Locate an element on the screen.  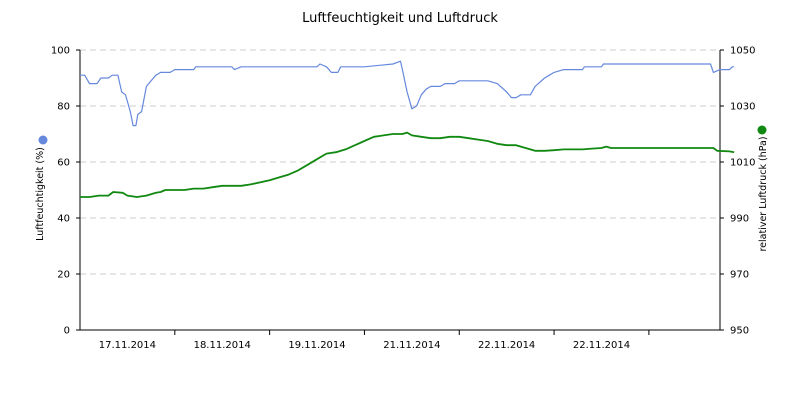
right-y-tick-label: 970 is located at coordinates (739, 275).